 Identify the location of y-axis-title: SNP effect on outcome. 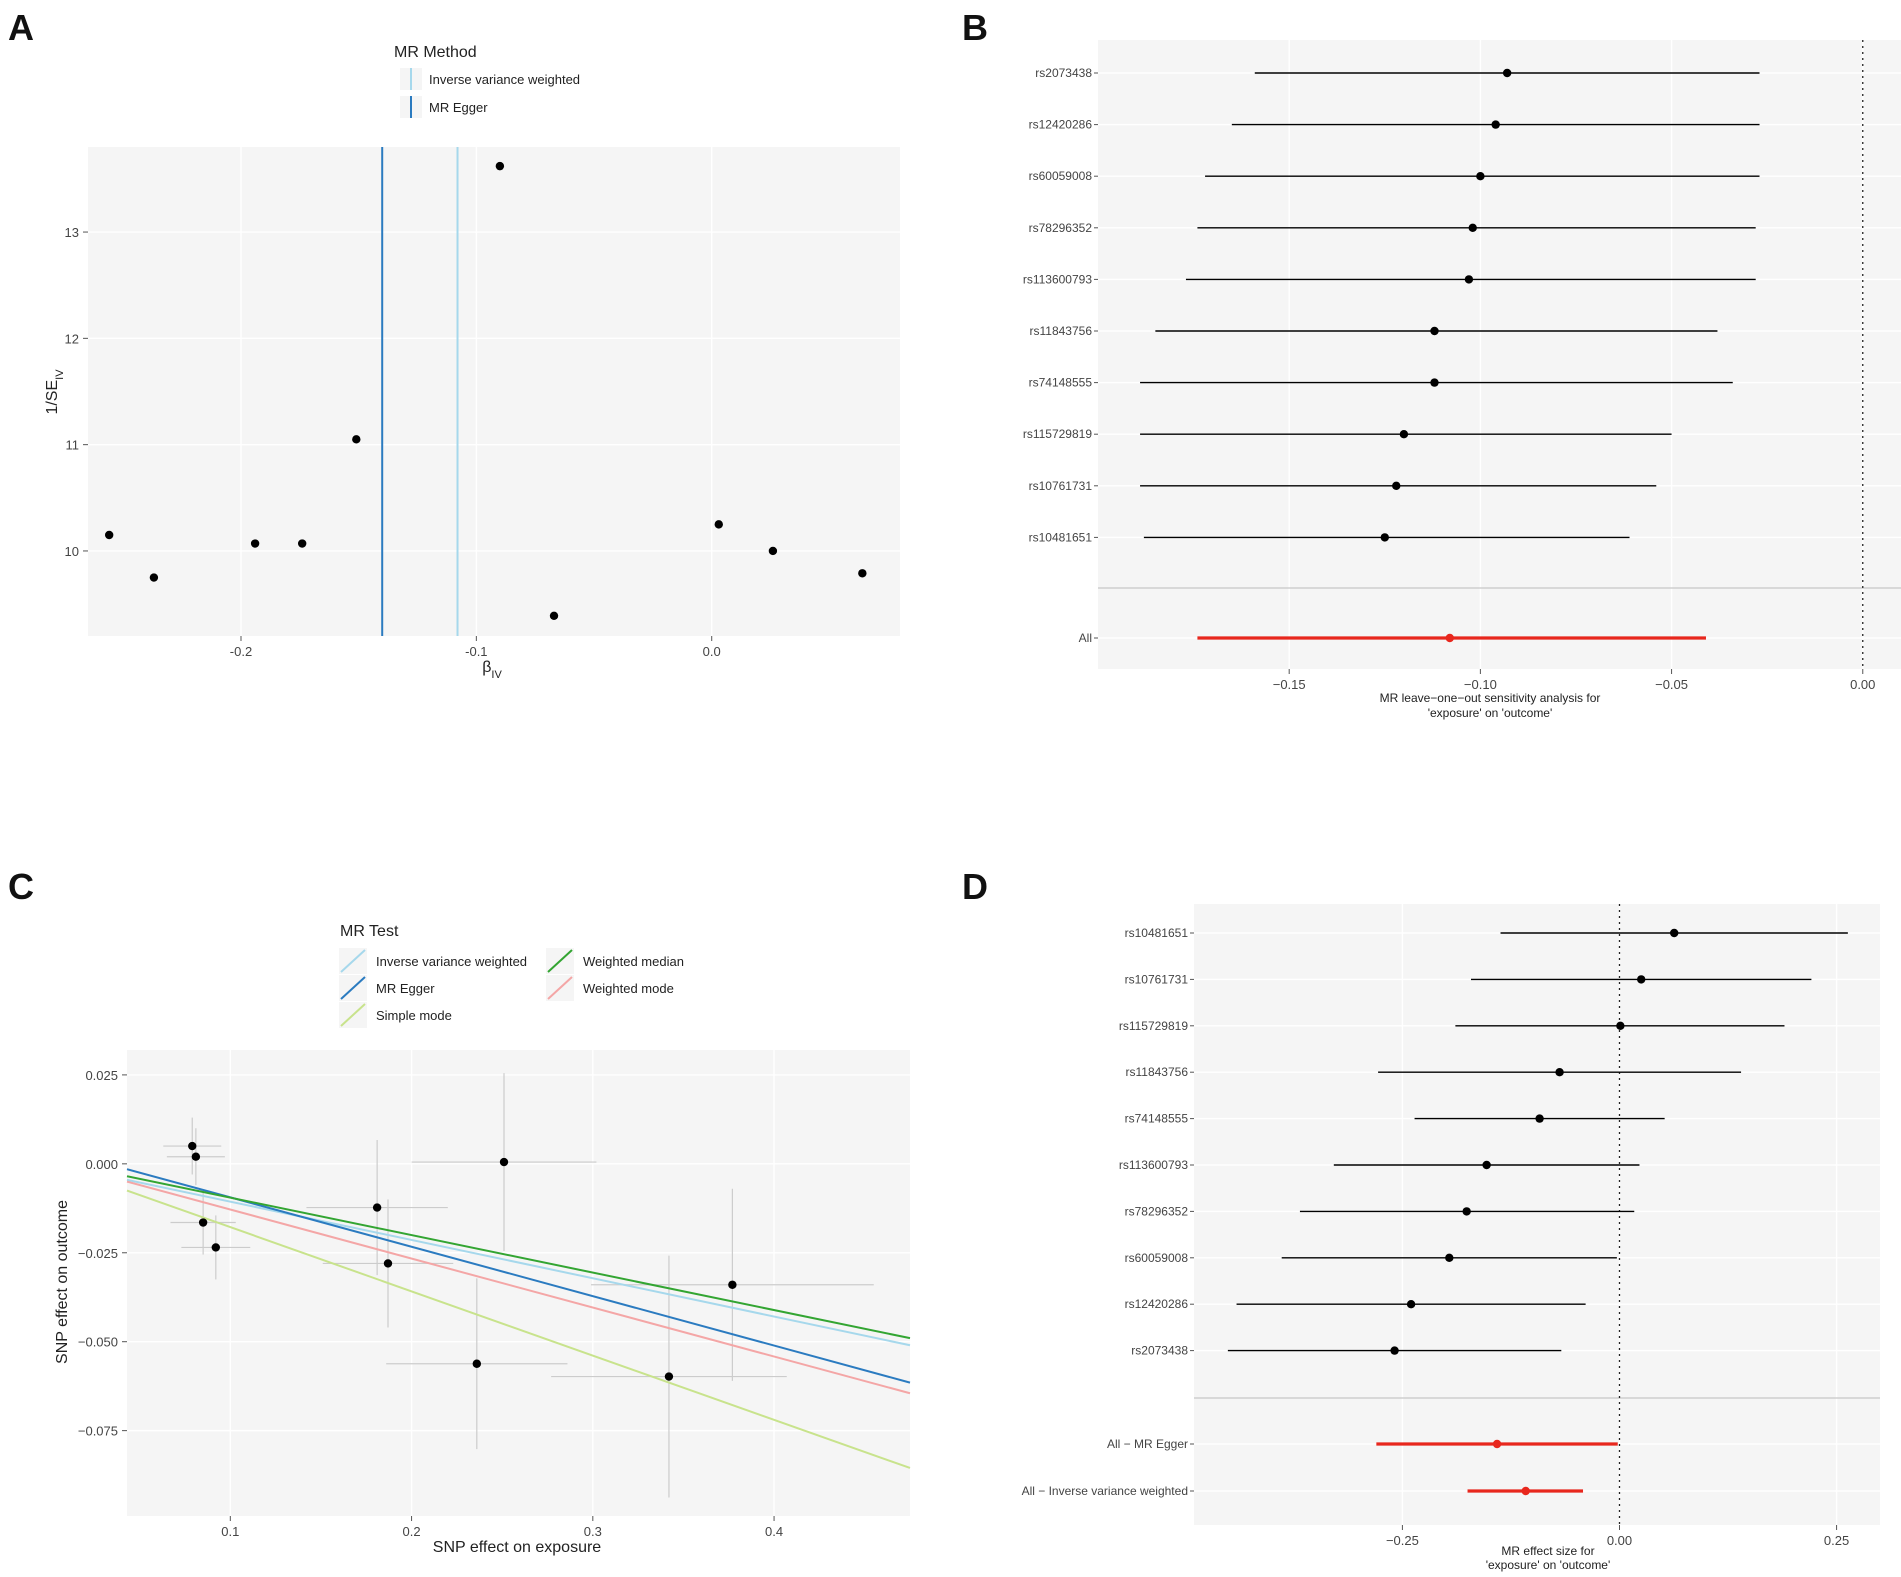
(62, 1282).